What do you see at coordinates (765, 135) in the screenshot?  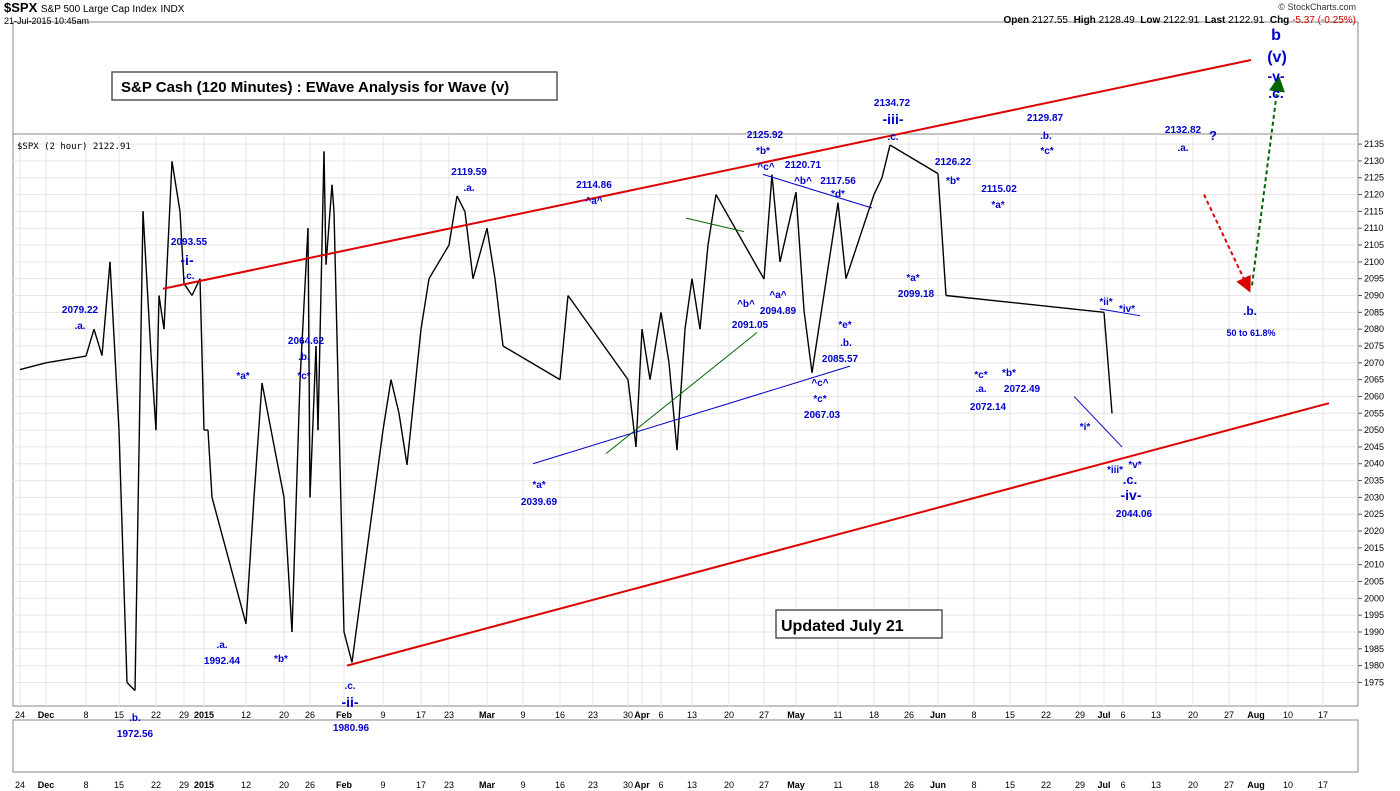 I see `wave-annotation: 2125.92` at bounding box center [765, 135].